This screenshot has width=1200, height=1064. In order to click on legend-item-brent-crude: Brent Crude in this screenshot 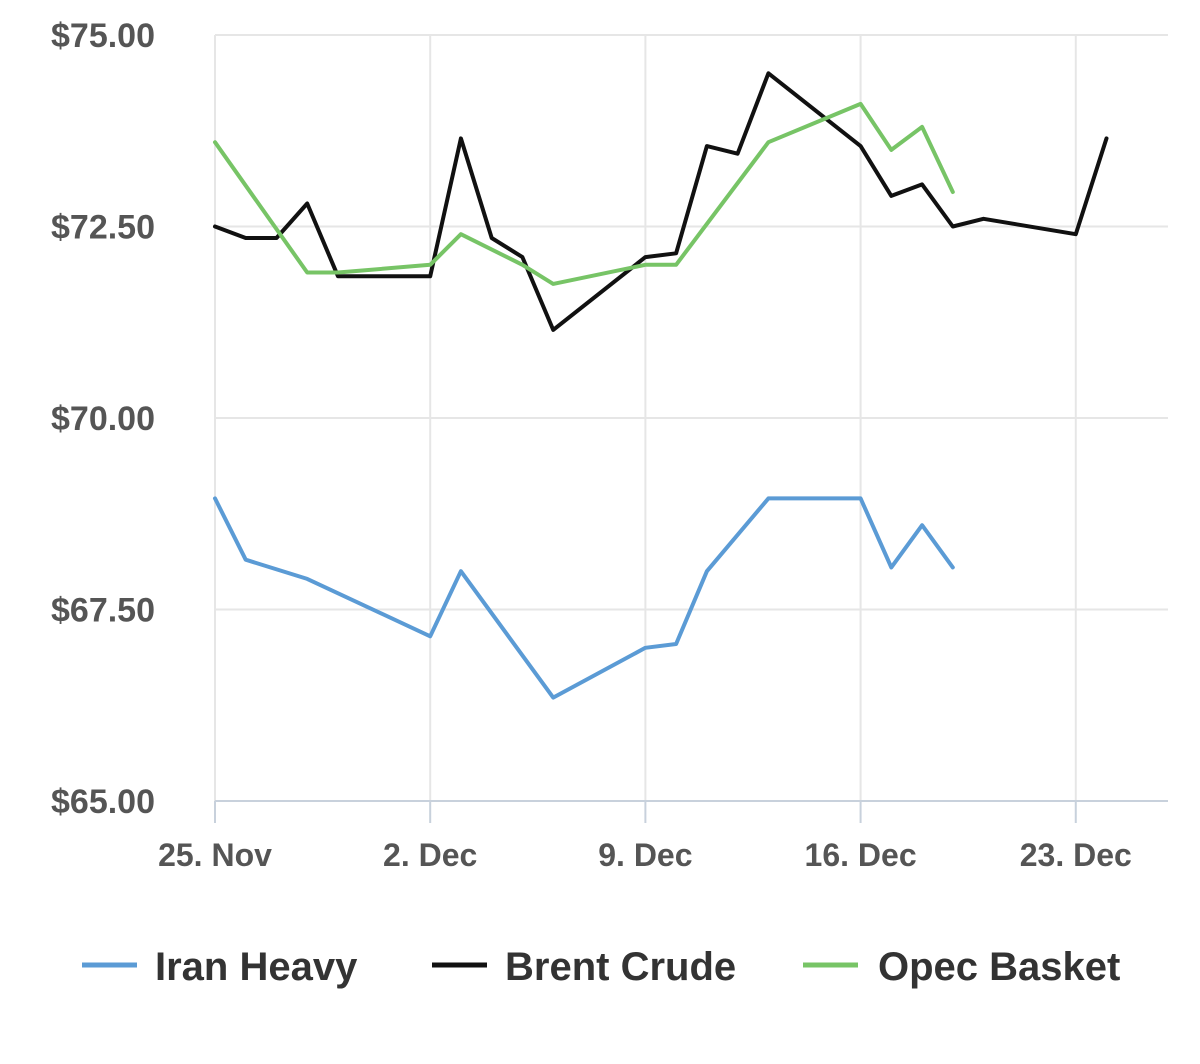, I will do `click(584, 967)`.